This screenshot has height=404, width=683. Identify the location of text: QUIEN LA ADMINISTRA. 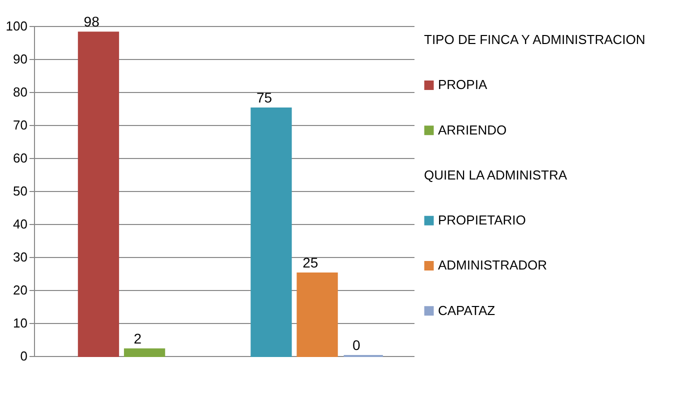
(496, 174).